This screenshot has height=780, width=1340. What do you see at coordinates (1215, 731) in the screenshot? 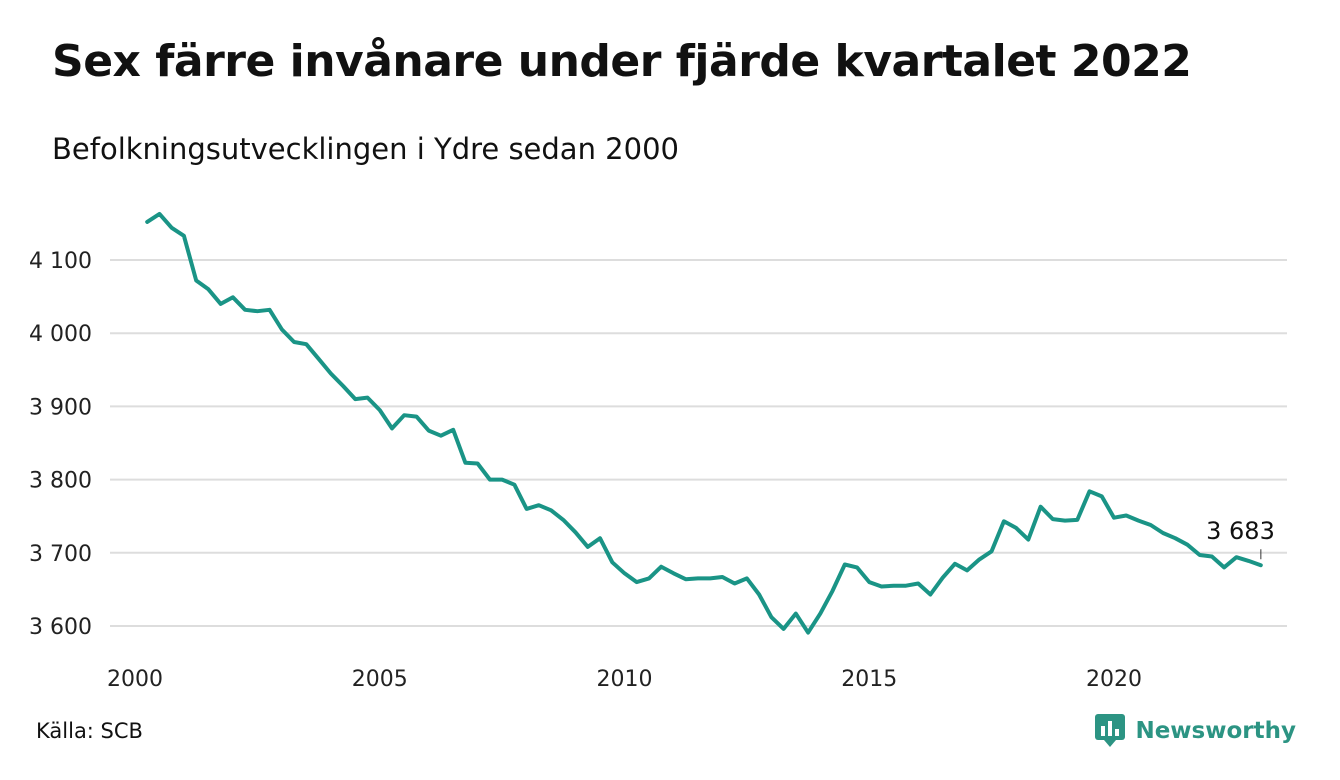
I see `brand-name: Newsworthy` at bounding box center [1215, 731].